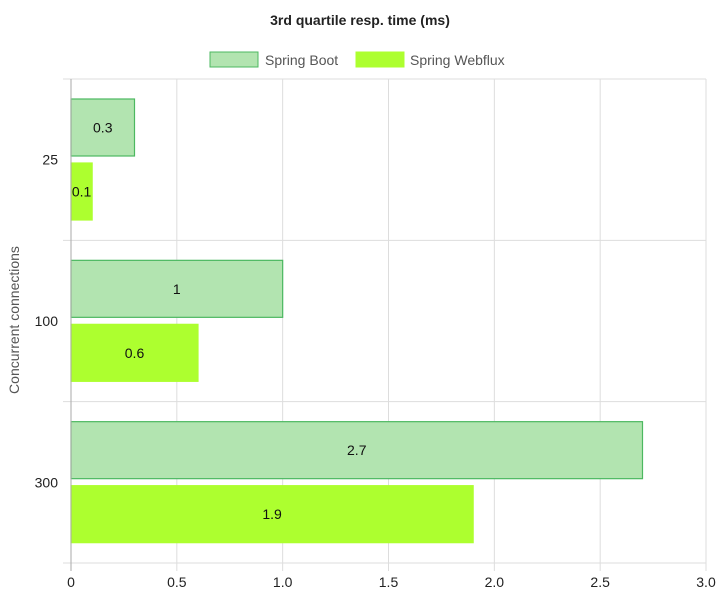  I want to click on legend-label-spring-boot: Spring Boot, so click(301, 60).